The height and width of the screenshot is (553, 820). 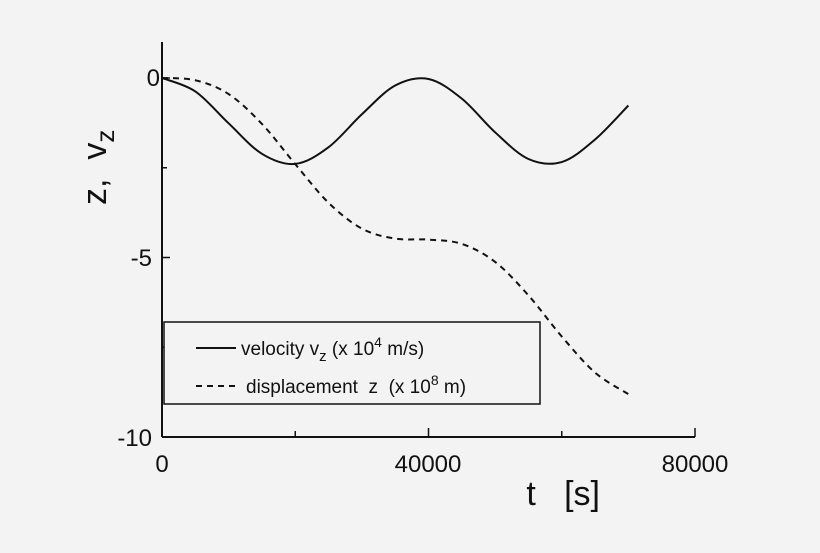 What do you see at coordinates (695, 464) in the screenshot?
I see `xtick-label-2: 80000` at bounding box center [695, 464].